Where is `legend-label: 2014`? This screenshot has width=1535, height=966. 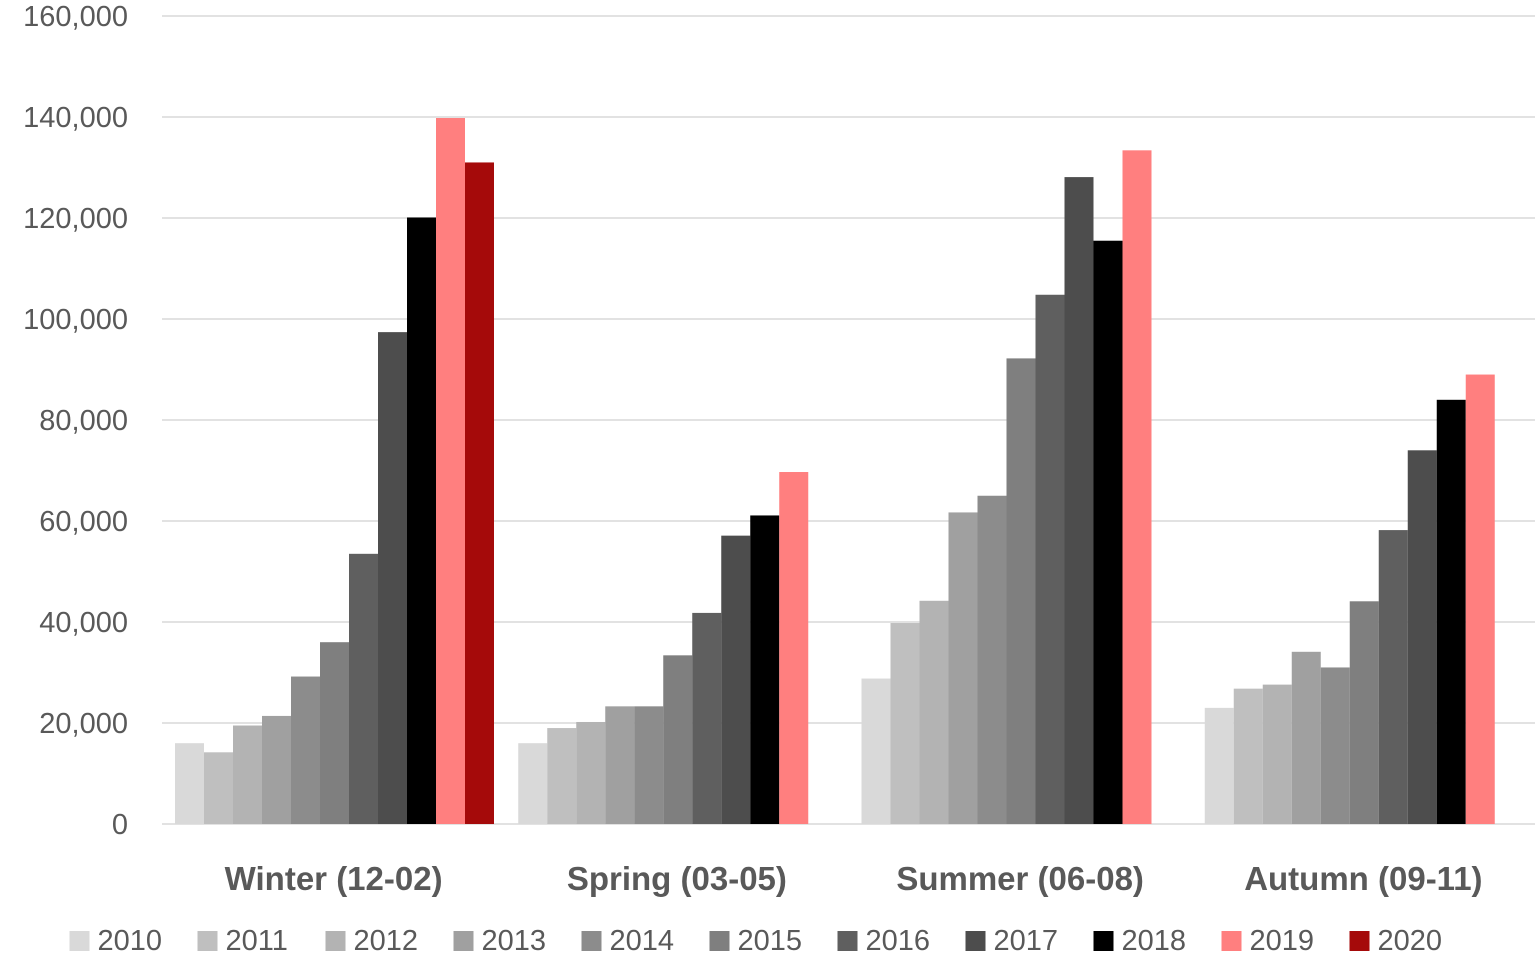 legend-label: 2014 is located at coordinates (642, 941).